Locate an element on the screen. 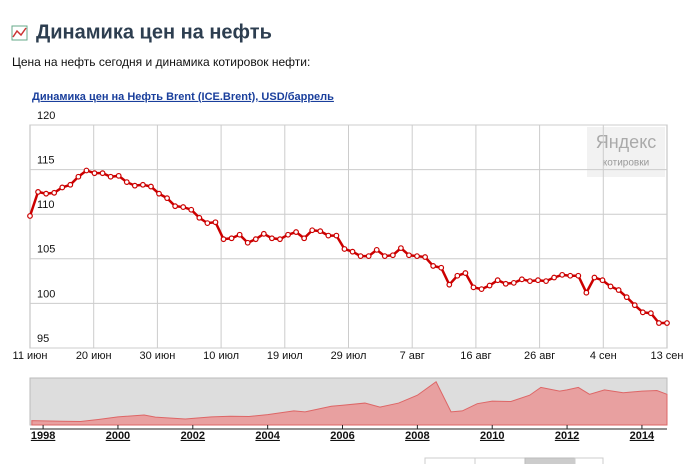 This screenshot has height=464, width=700. y-tick-label: 105 is located at coordinates (46, 250).